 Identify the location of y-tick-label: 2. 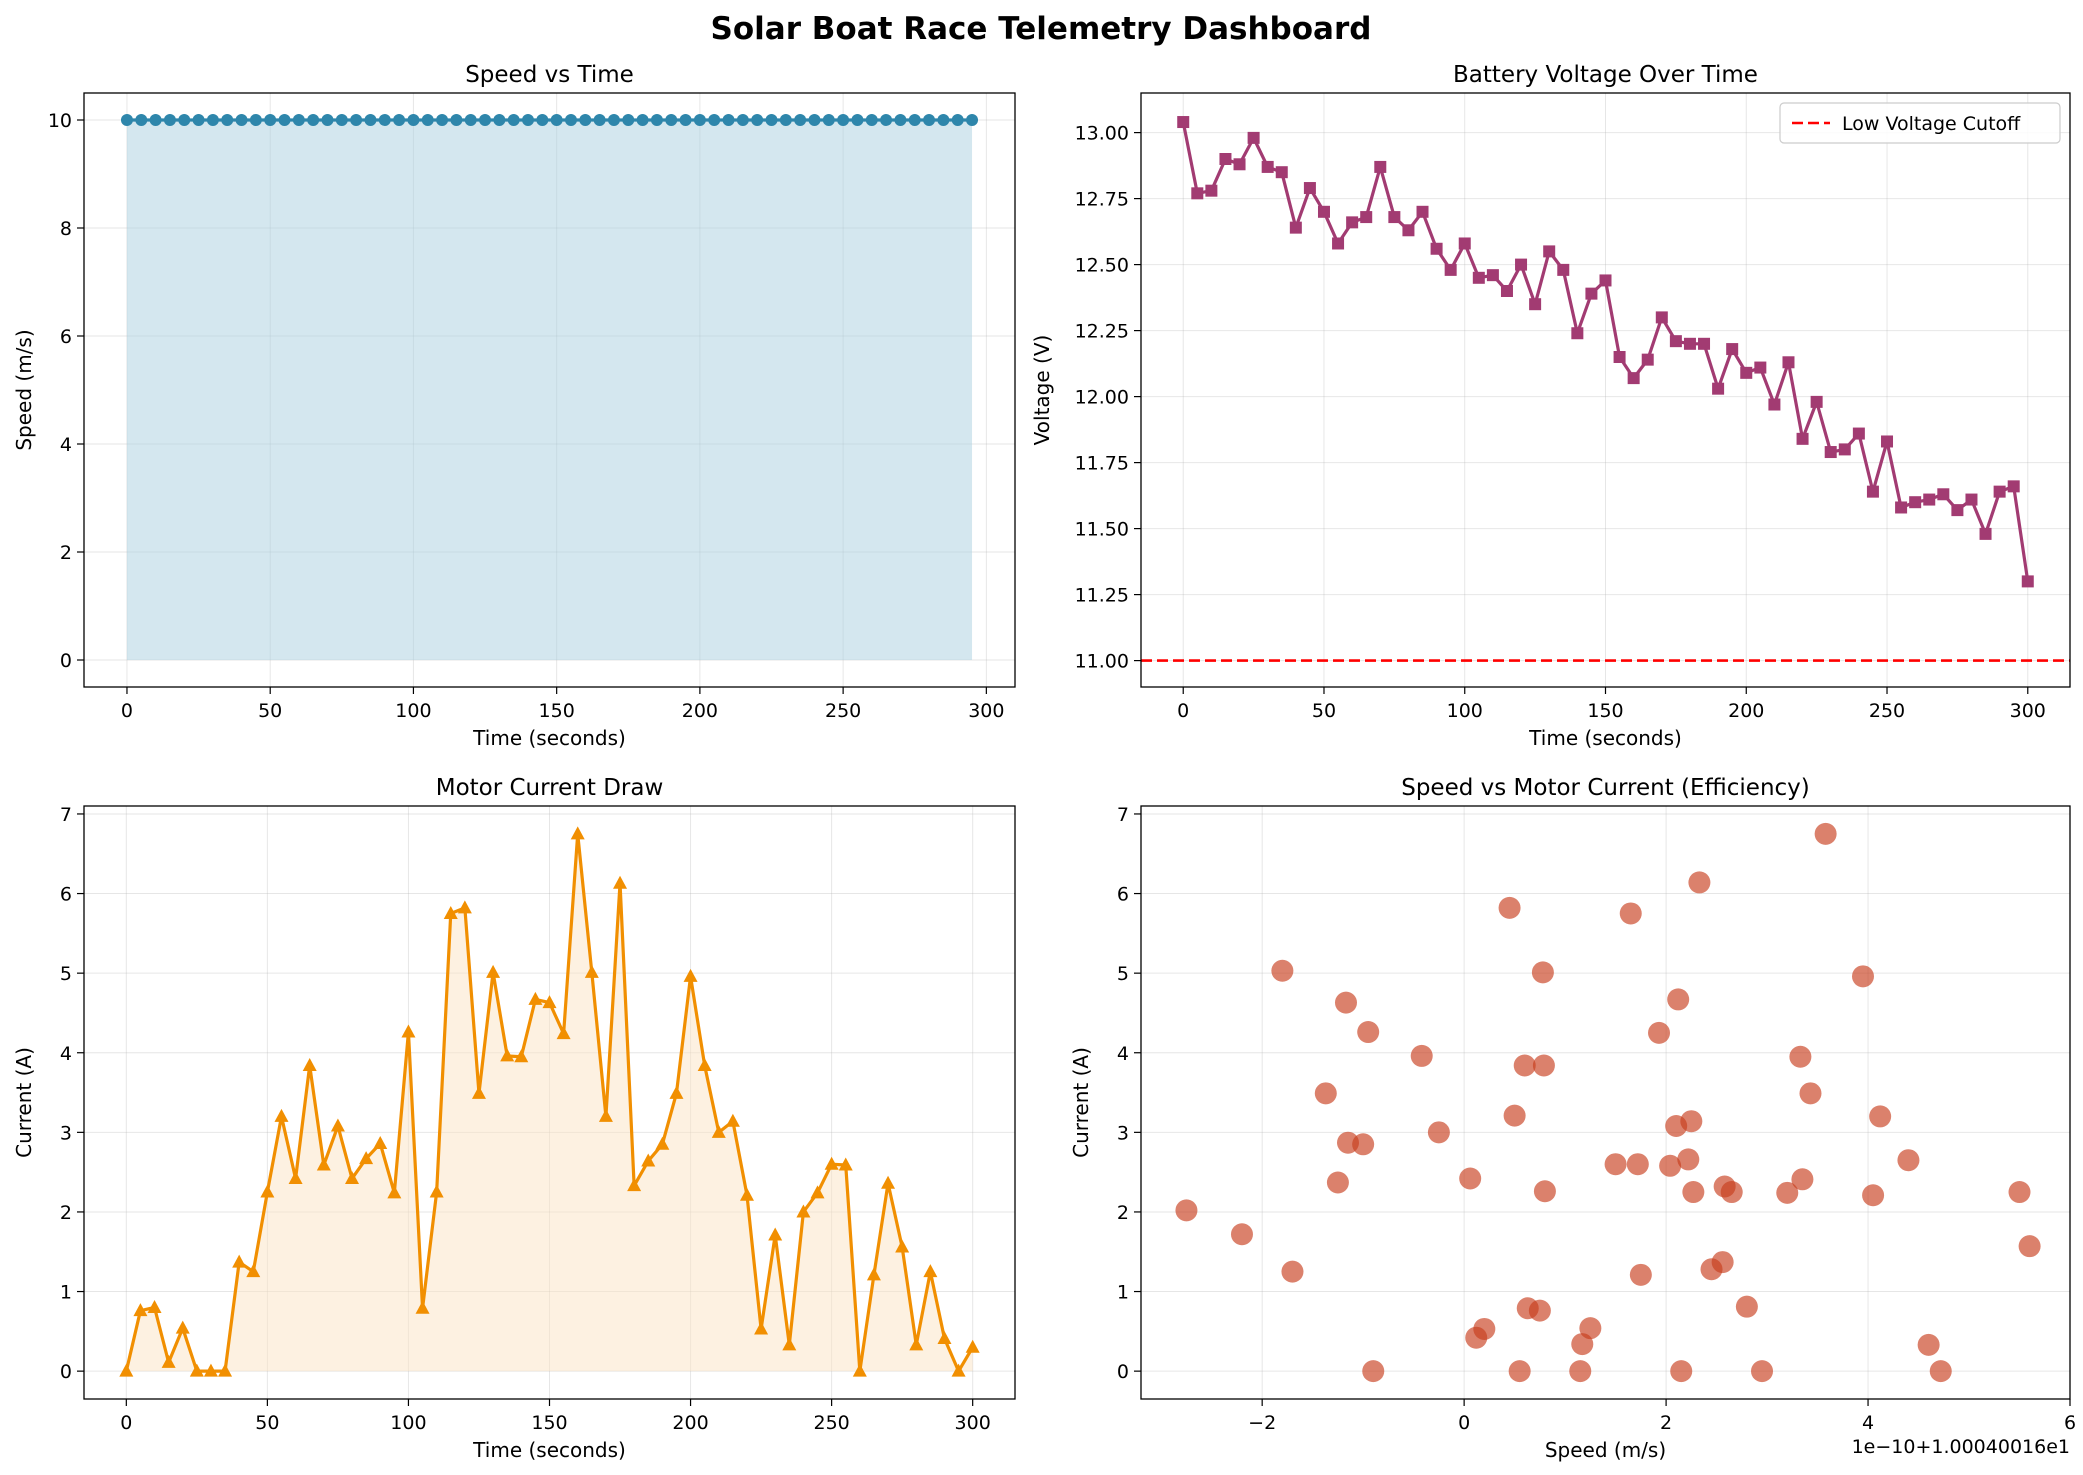
(66, 1213).